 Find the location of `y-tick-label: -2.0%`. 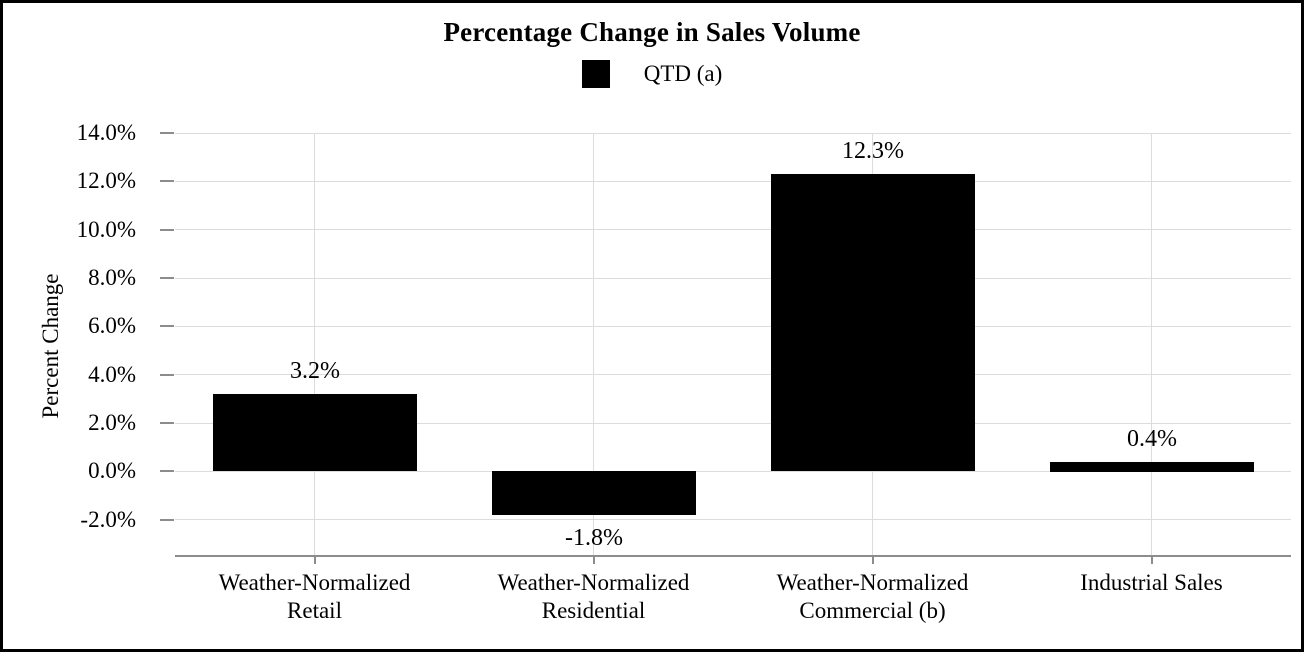

y-tick-label: -2.0% is located at coordinates (108, 519).